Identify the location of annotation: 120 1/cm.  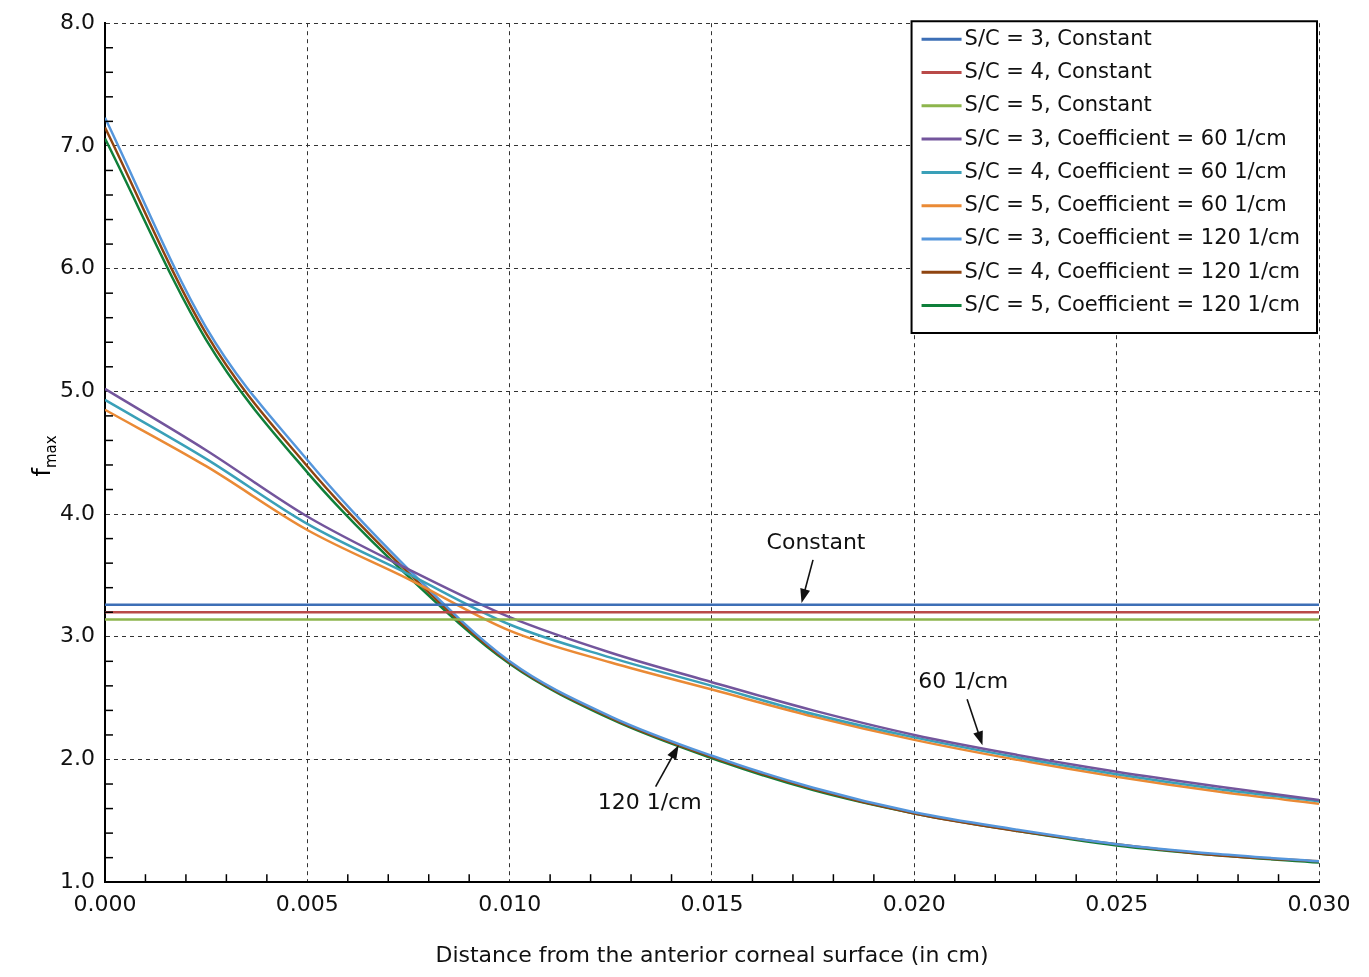
(649, 802).